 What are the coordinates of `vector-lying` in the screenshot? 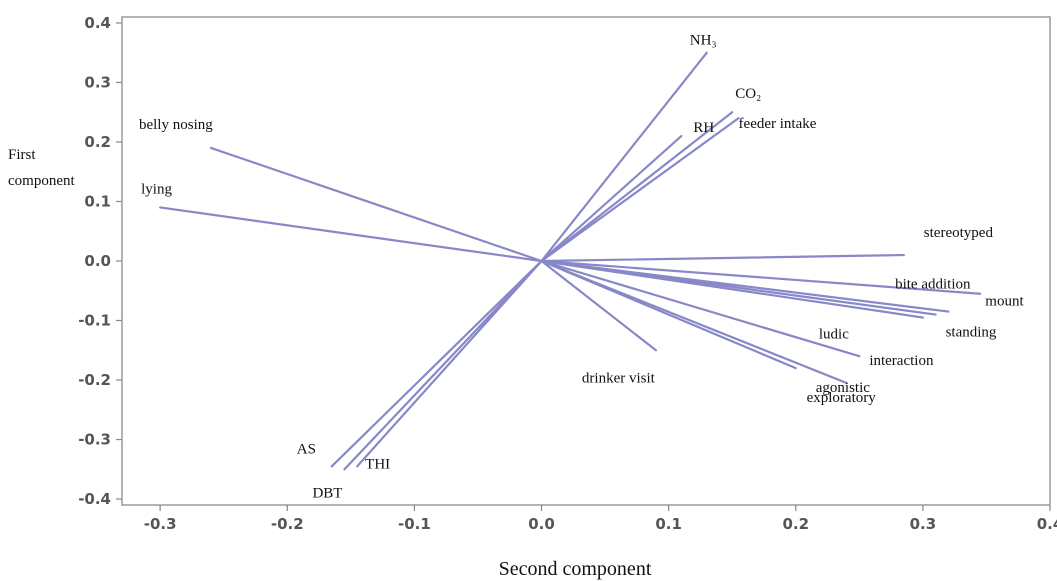 It's located at (351, 234).